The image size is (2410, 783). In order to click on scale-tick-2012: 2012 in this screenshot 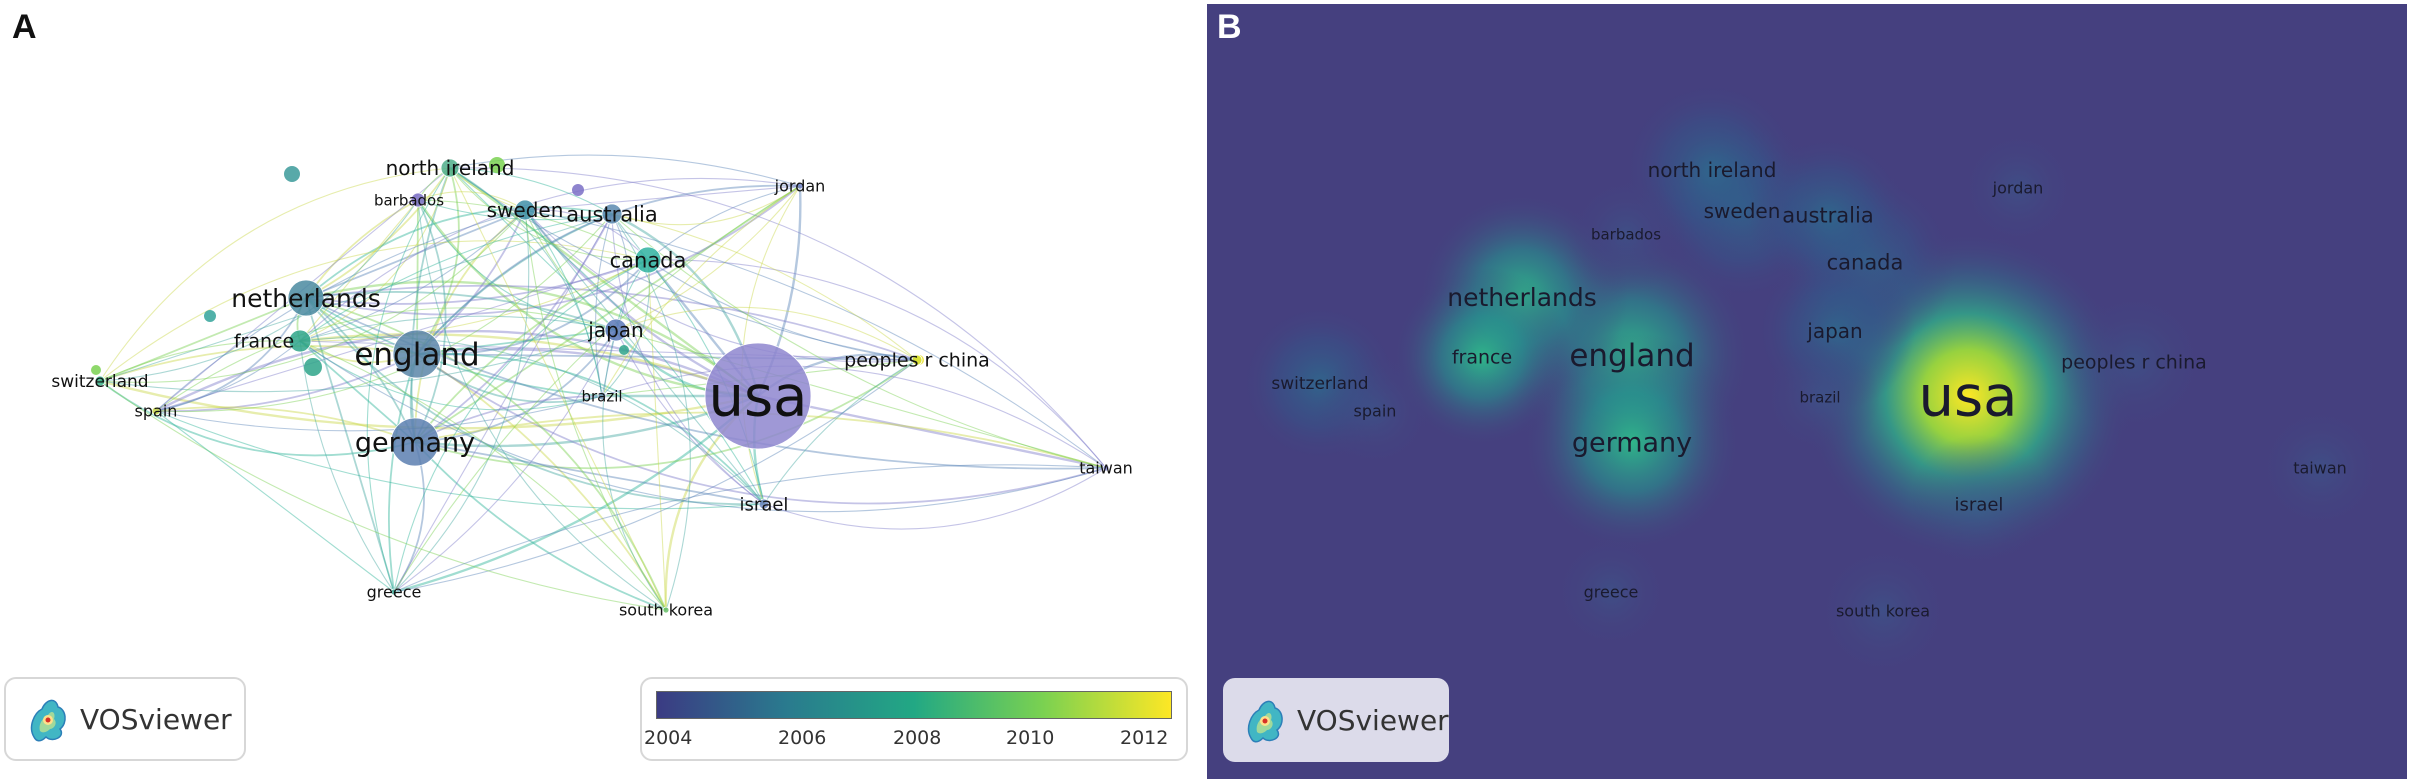, I will do `click(1144, 738)`.